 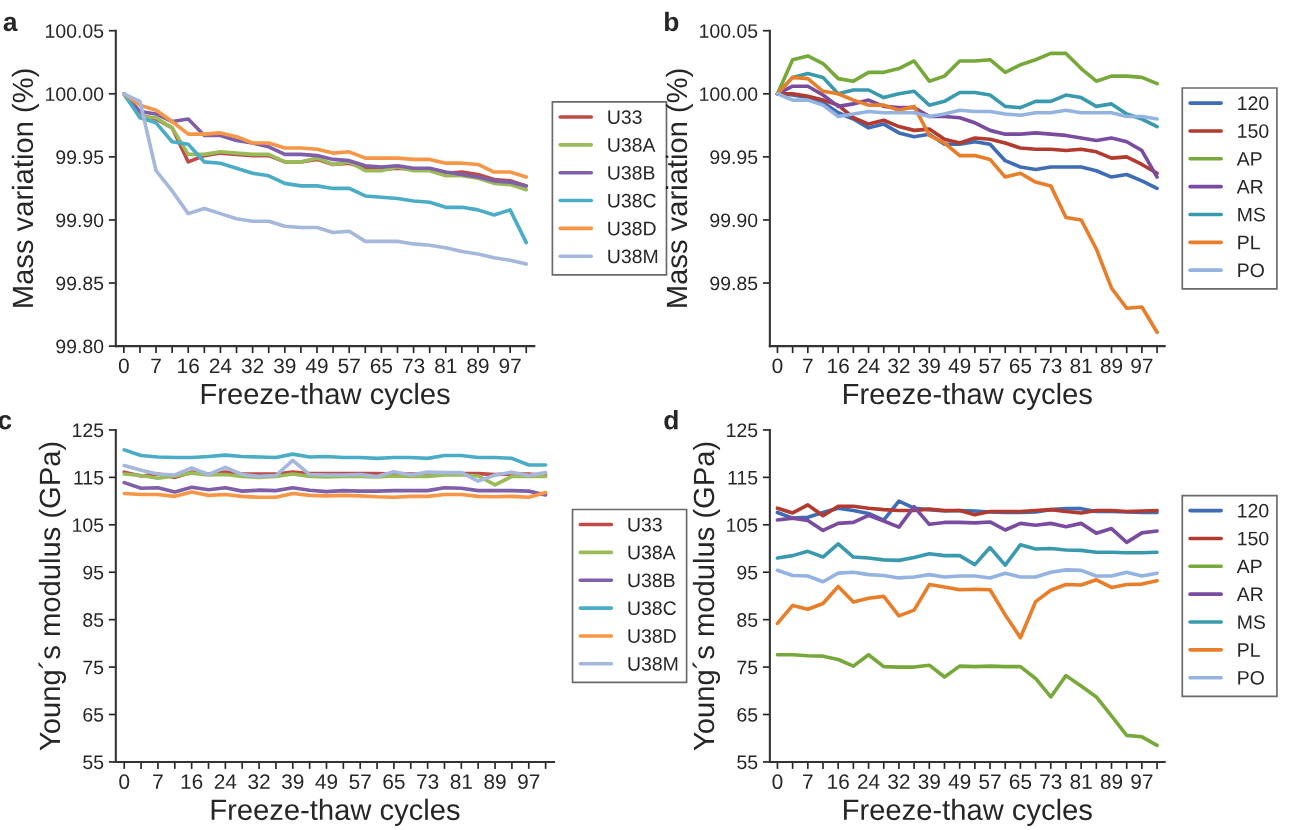 I want to click on legend-label: AP, so click(x=1249, y=566).